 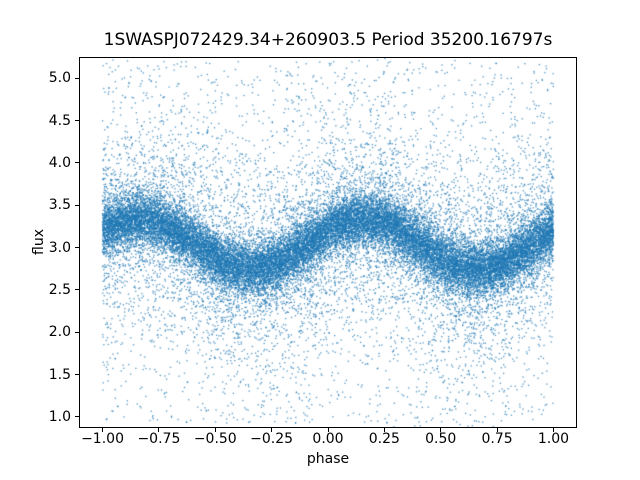 I want to click on x-tick-label: −1.00, so click(x=102, y=439).